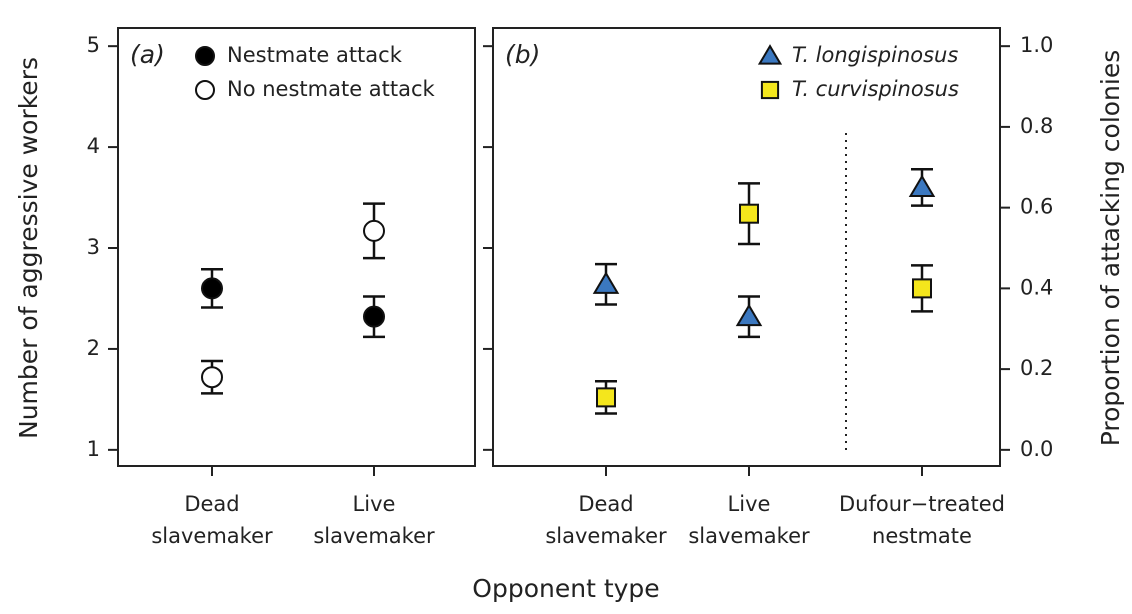  I want to click on legend-label: T. longispinosus, so click(875, 55).